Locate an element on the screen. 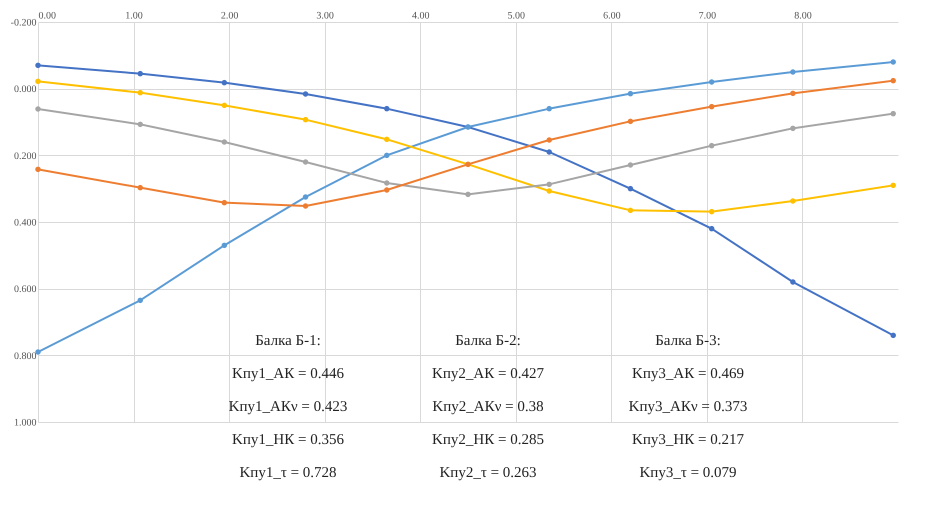  y-tick-label: 0.200 is located at coordinates (25, 156).